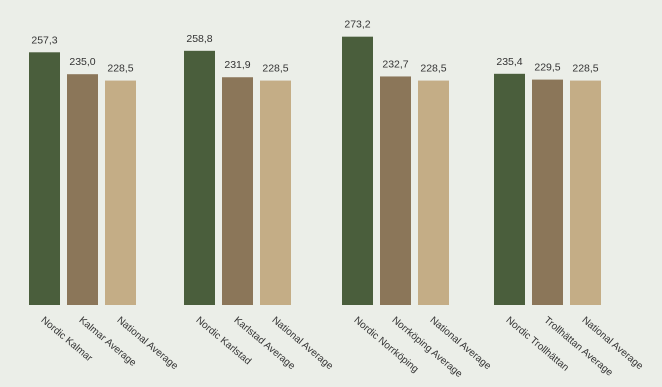 This screenshot has width=662, height=387. What do you see at coordinates (120, 69) in the screenshot?
I see `value-label-1-3: 228,5` at bounding box center [120, 69].